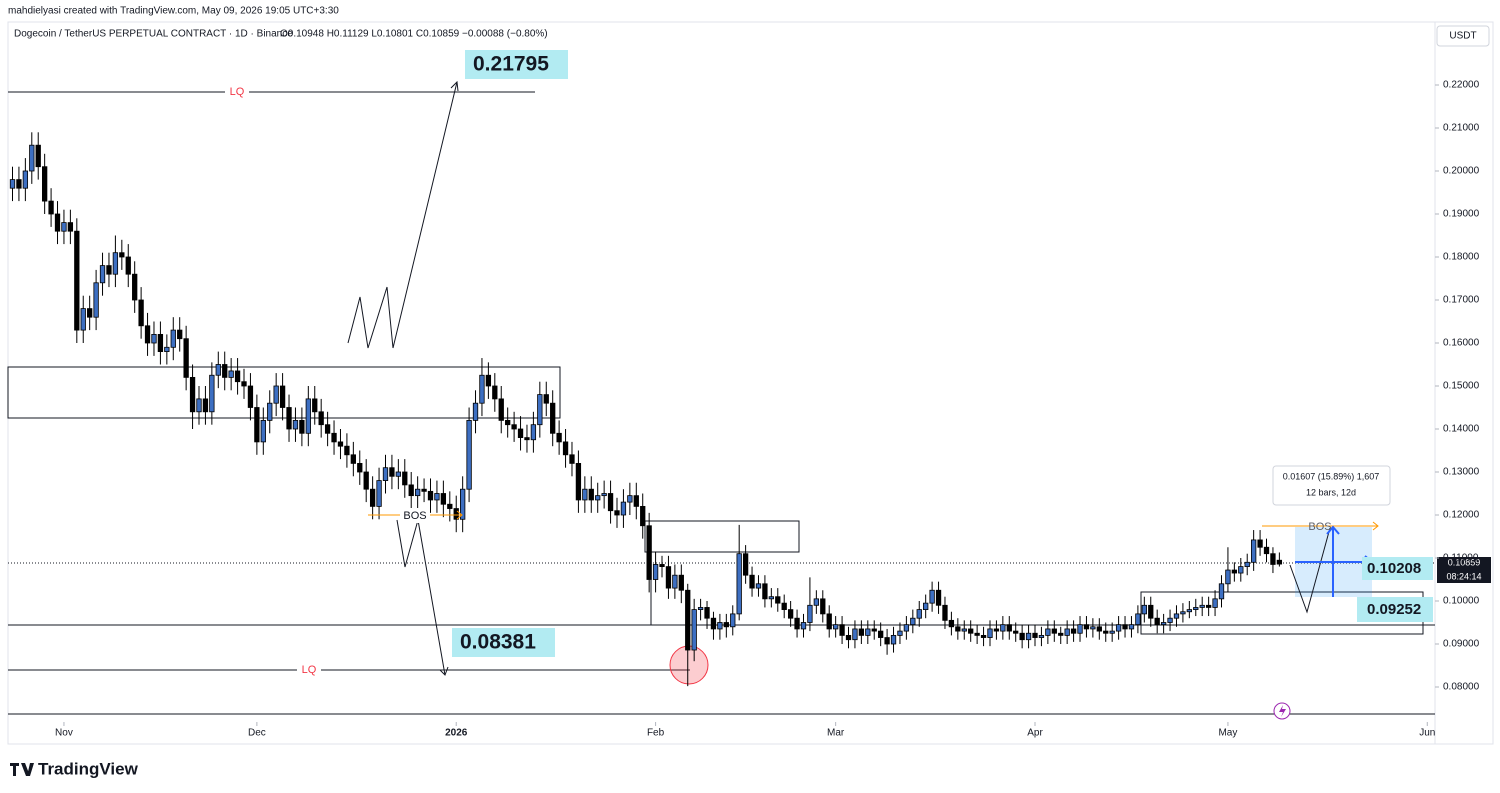 This screenshot has width=1500, height=793. I want to click on price-label: 0.08381, so click(498, 642).